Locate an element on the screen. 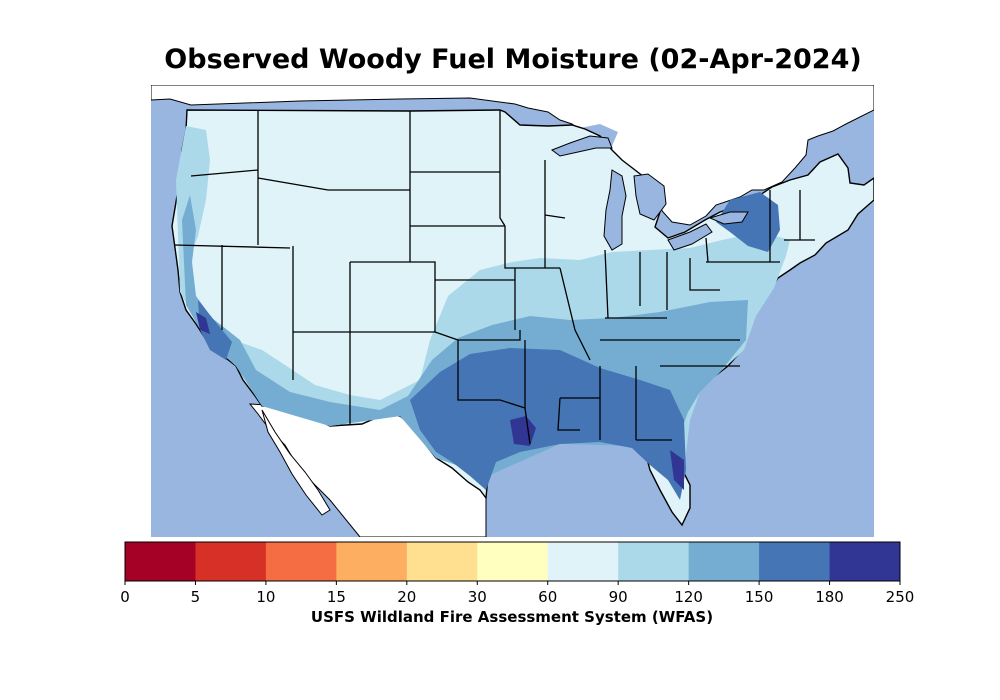  colorbar-tick-label: 10 is located at coordinates (265, 597).